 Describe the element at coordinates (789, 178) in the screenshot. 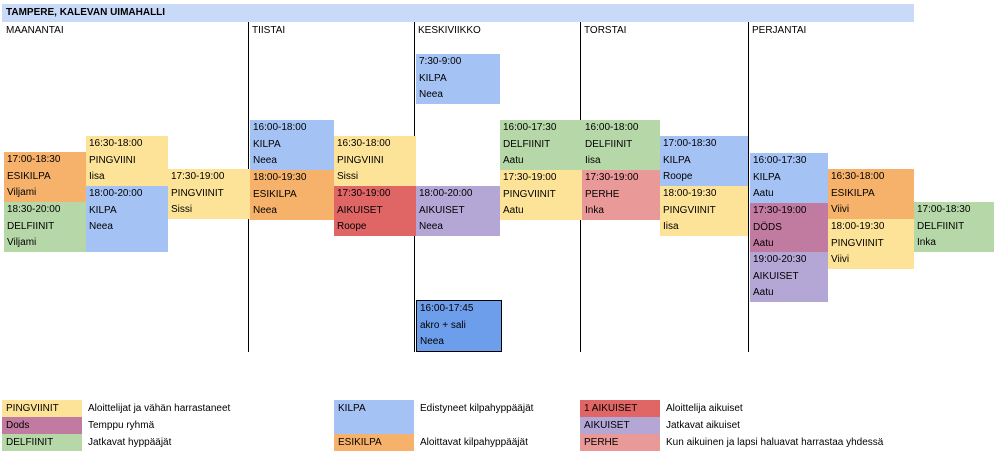

I see `session-block: 16:00-17:30 KILPA Aatu` at that location.